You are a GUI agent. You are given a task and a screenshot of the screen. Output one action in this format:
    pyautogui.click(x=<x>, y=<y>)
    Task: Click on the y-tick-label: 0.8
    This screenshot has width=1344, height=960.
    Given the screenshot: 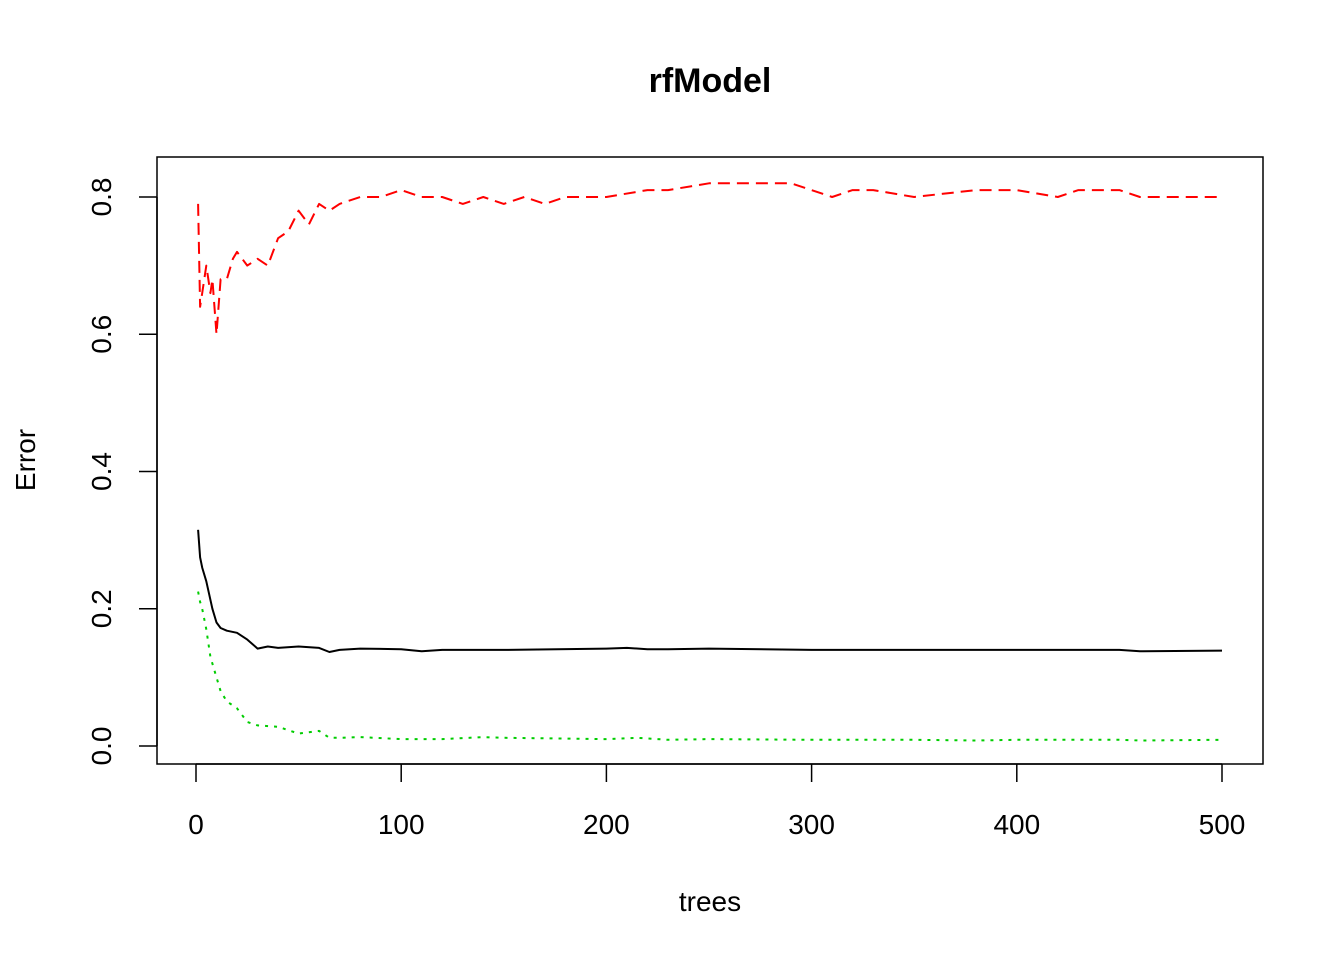 What is the action you would take?
    pyautogui.click(x=101, y=197)
    